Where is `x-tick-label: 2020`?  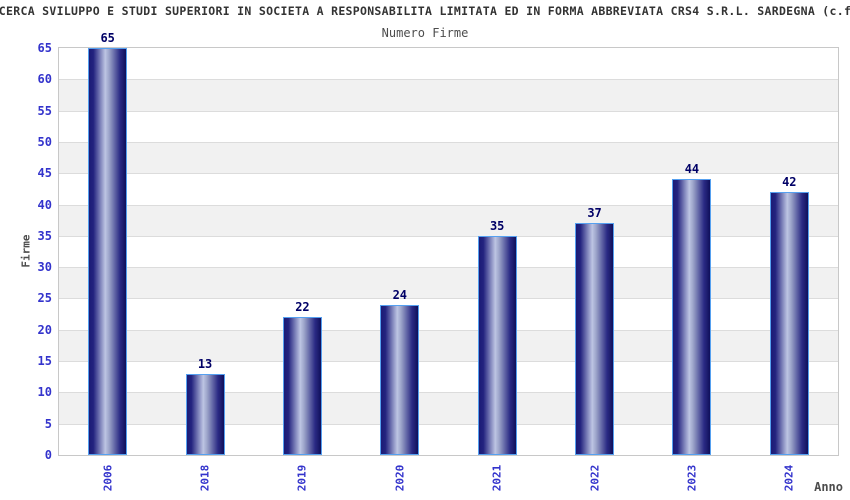 x-tick-label: 2020 is located at coordinates (400, 478).